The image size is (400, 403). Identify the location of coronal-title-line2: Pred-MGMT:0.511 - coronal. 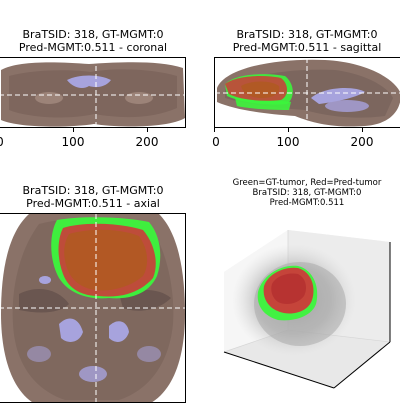
(93, 47).